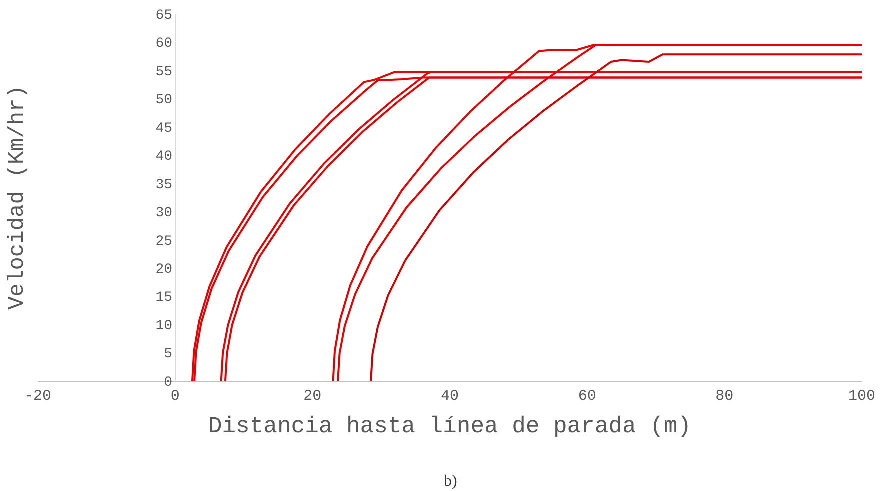  What do you see at coordinates (451, 481) in the screenshot?
I see `text: b)` at bounding box center [451, 481].